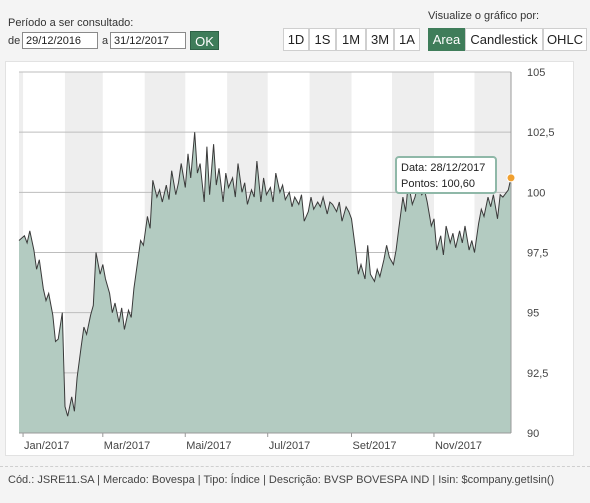 Image resolution: width=590 pixels, height=503 pixels. Describe the element at coordinates (380, 39) in the screenshot. I see `range-button-3m: 3M` at that location.